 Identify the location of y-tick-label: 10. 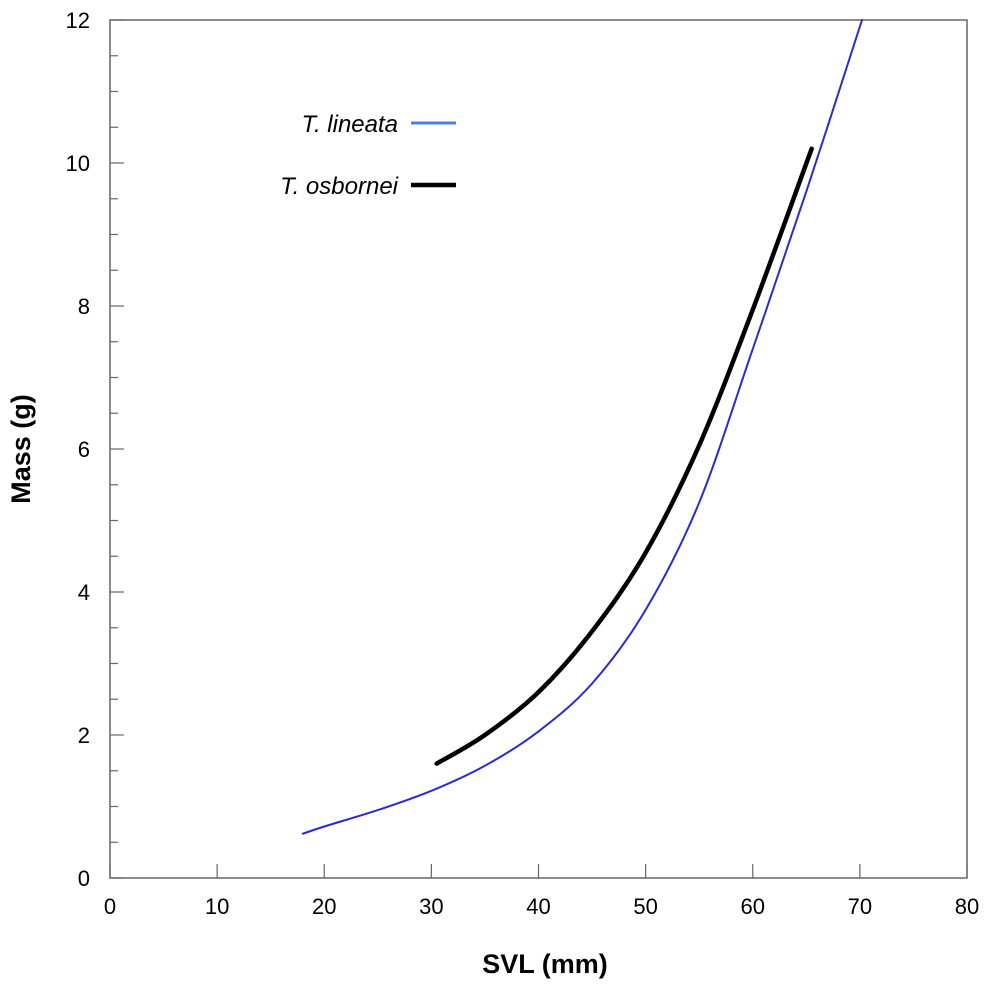
(78, 163).